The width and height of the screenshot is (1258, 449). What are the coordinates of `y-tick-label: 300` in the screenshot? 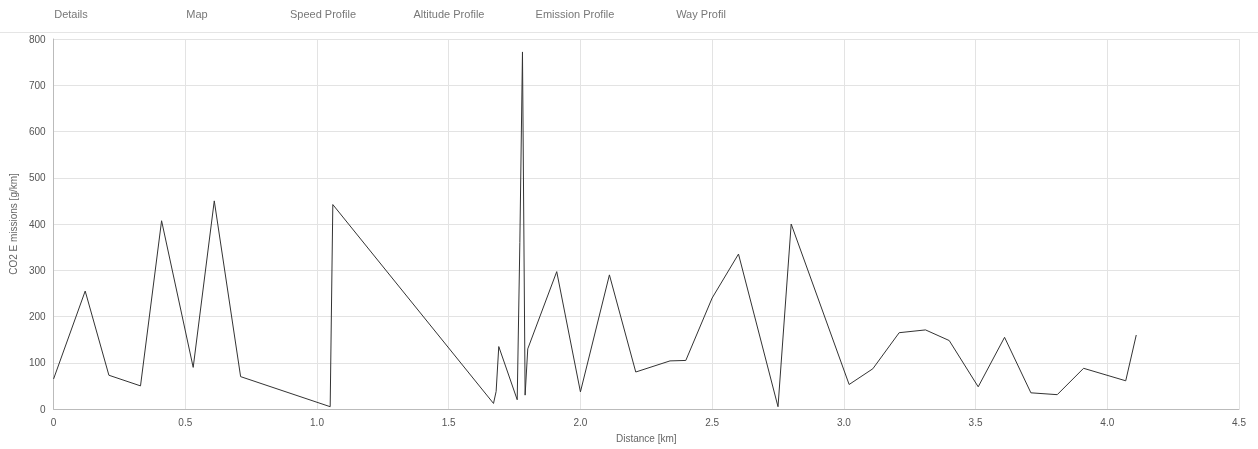 It's located at (37, 270).